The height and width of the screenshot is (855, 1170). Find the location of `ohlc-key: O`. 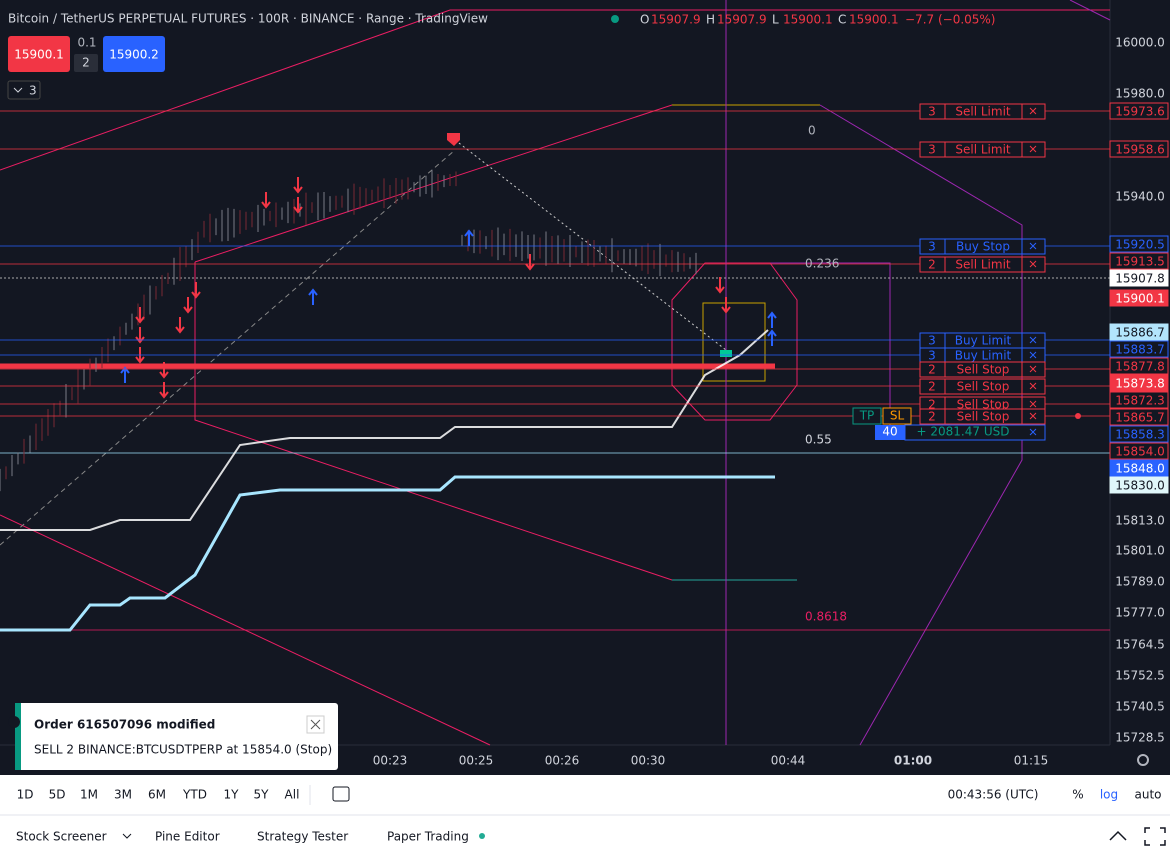

ohlc-key: O is located at coordinates (644, 20).